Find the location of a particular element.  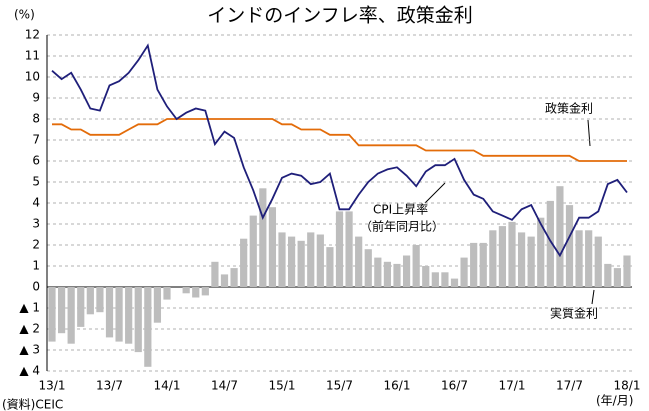

x-tick-label: 13/1 is located at coordinates (52, 386).